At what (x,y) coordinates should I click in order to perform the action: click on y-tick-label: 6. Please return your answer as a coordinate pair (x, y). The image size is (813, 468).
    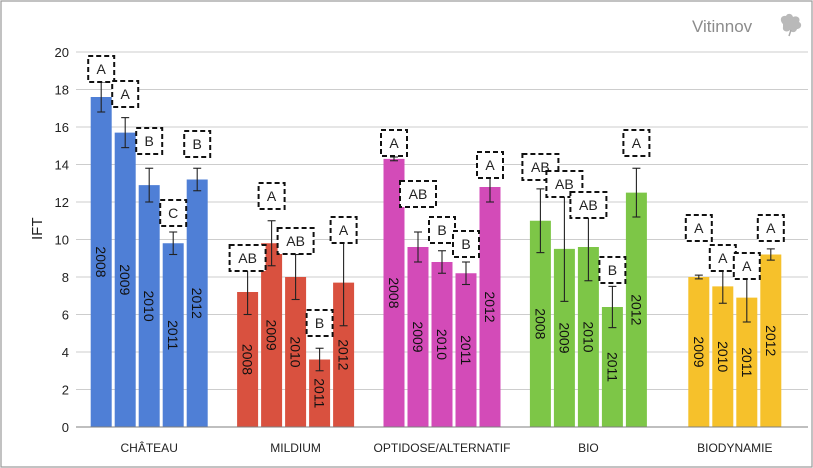
    Looking at the image, I should click on (65, 315).